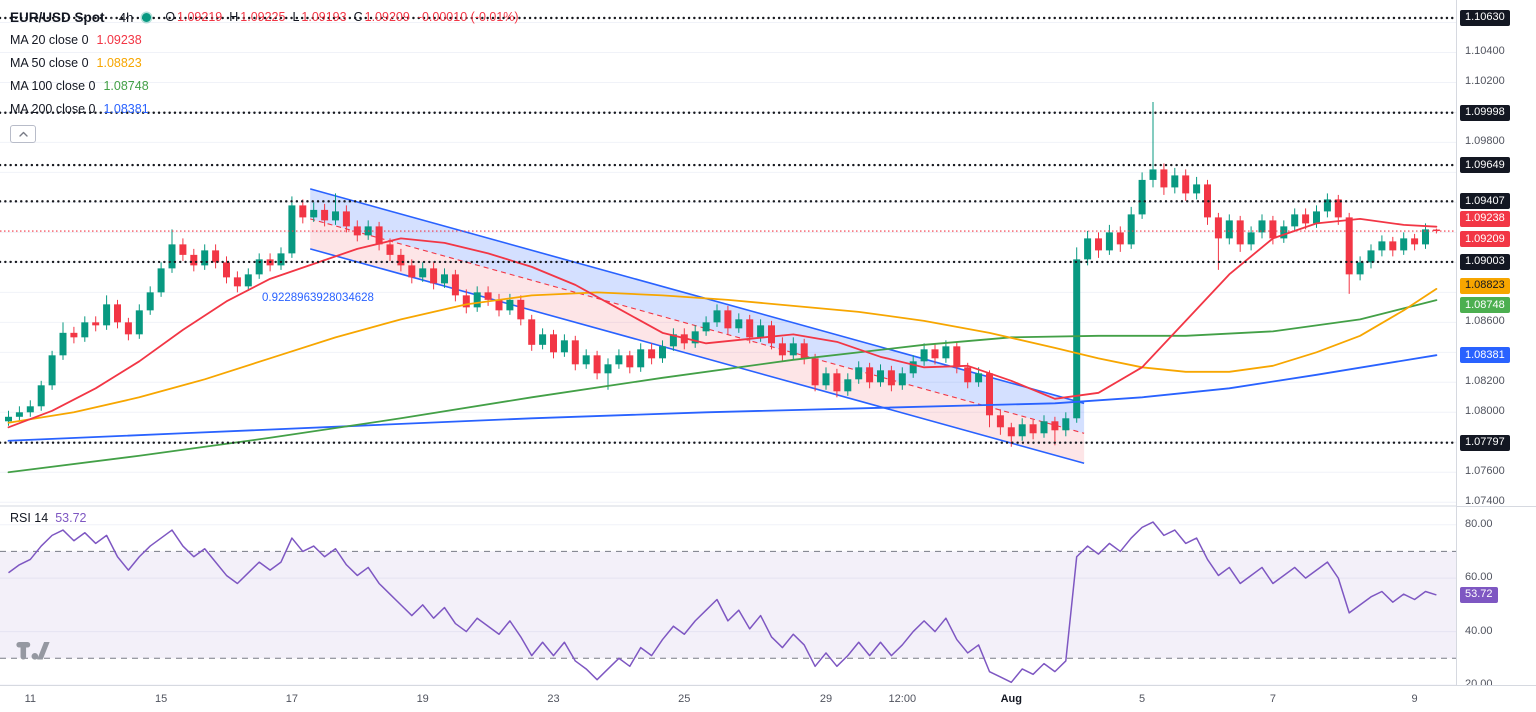 This screenshot has height=712, width=1536. What do you see at coordinates (126, 17) in the screenshot?
I see `interval-label: 4h` at bounding box center [126, 17].